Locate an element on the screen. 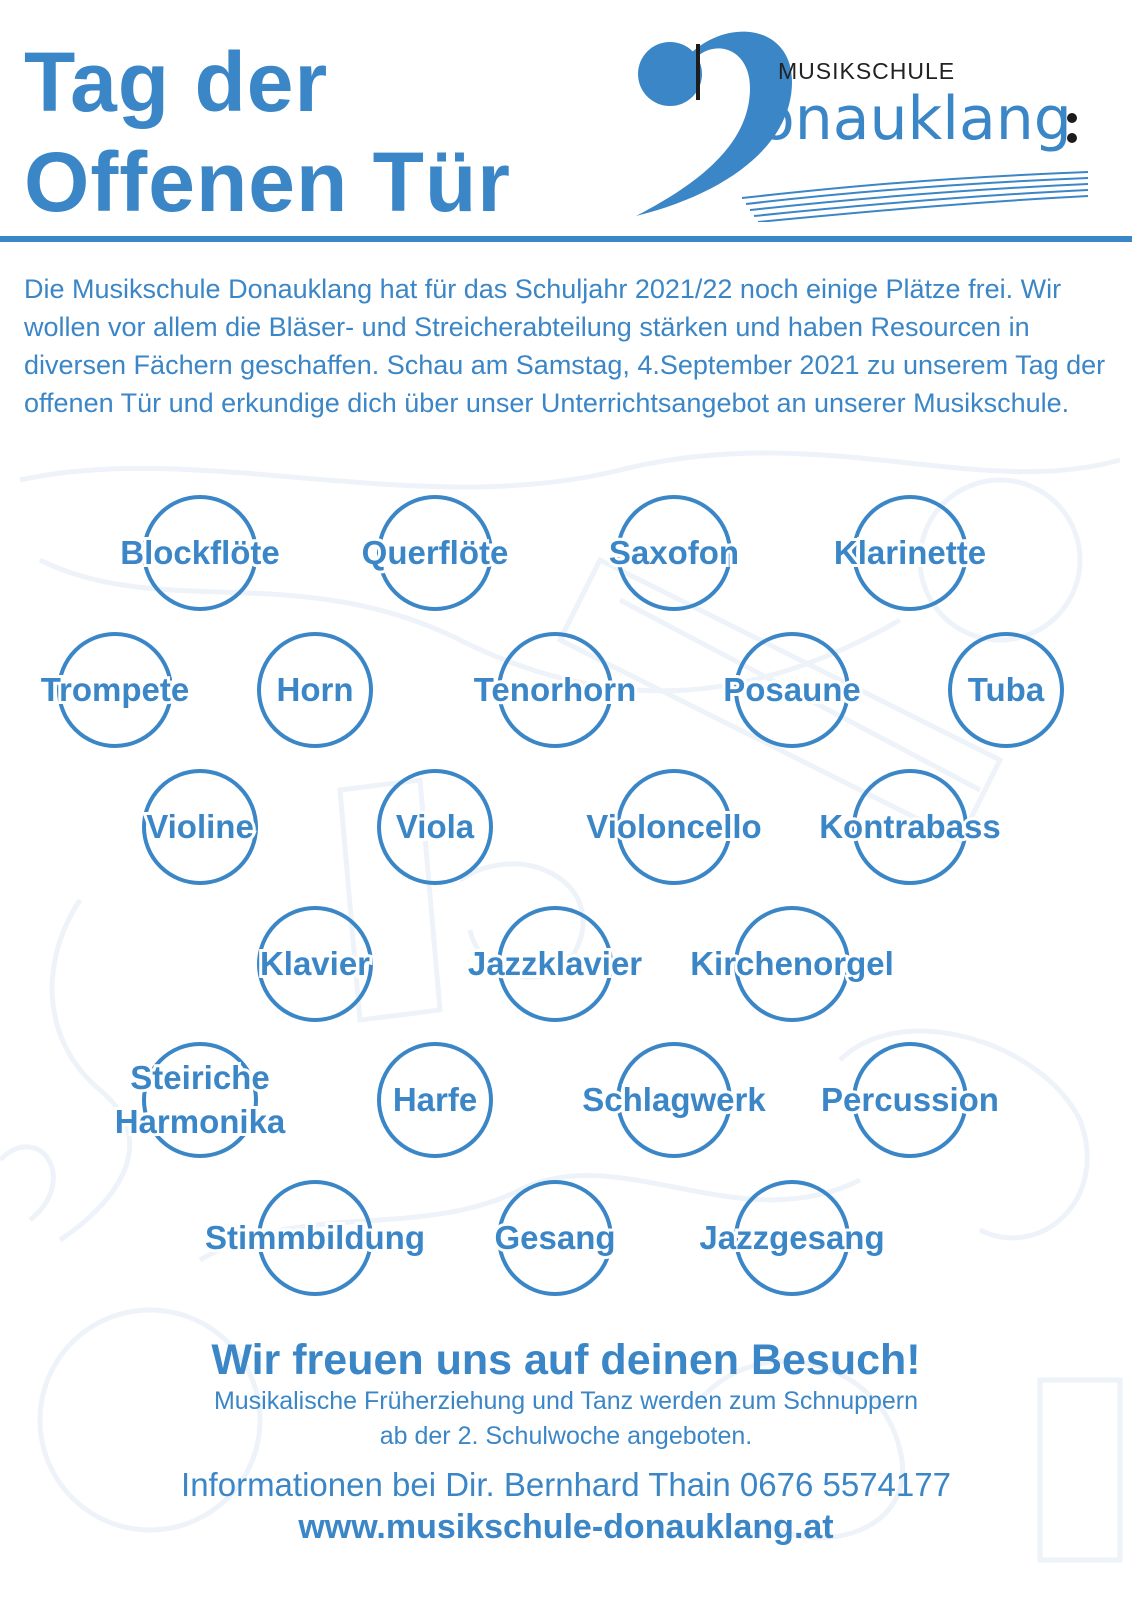 This screenshot has width=1132, height=1600. instrument-label-line: Jazzgesang is located at coordinates (791, 1237).